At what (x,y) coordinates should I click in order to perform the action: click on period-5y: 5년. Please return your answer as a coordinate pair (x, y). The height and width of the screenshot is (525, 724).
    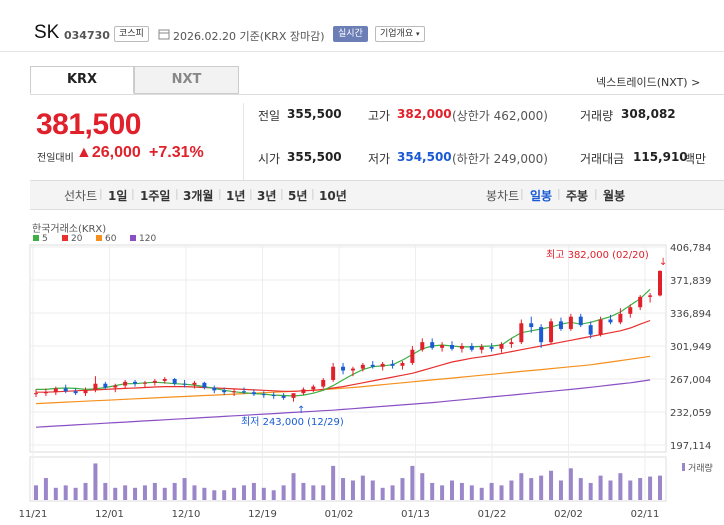
    Looking at the image, I should click on (298, 196).